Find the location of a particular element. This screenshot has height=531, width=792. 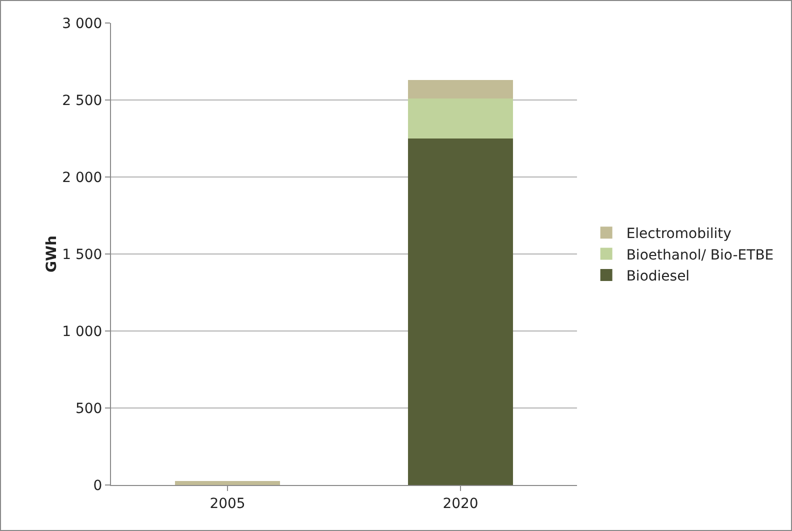

x-tick-label: 2020 is located at coordinates (460, 504).